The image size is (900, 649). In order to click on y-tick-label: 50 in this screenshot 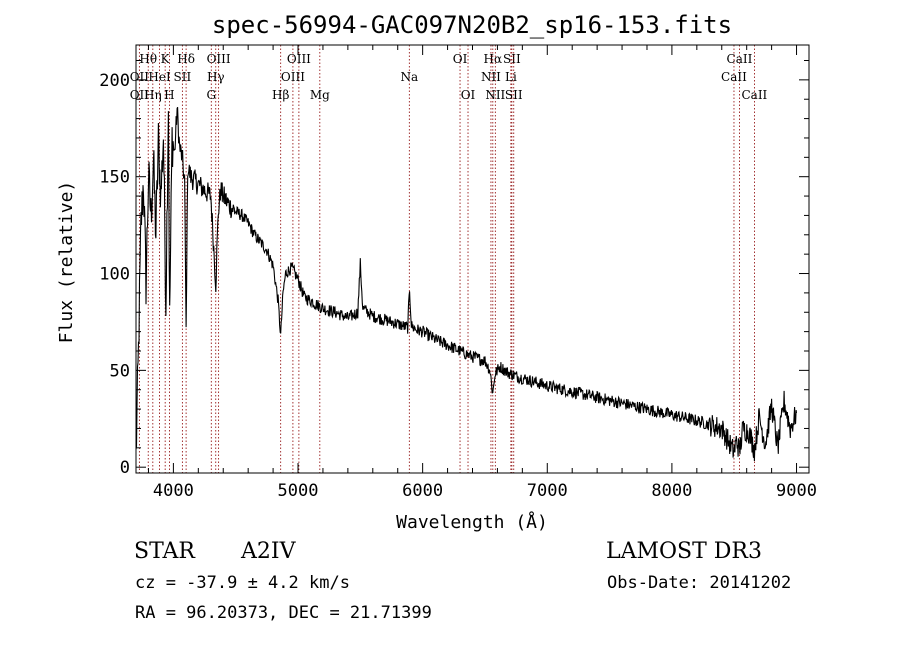, I will do `click(120, 371)`.